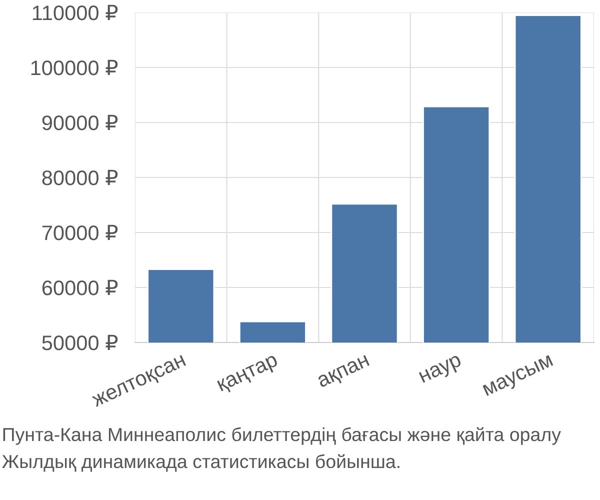  I want to click on y-tick-label: 90000 ₽, so click(80, 122).